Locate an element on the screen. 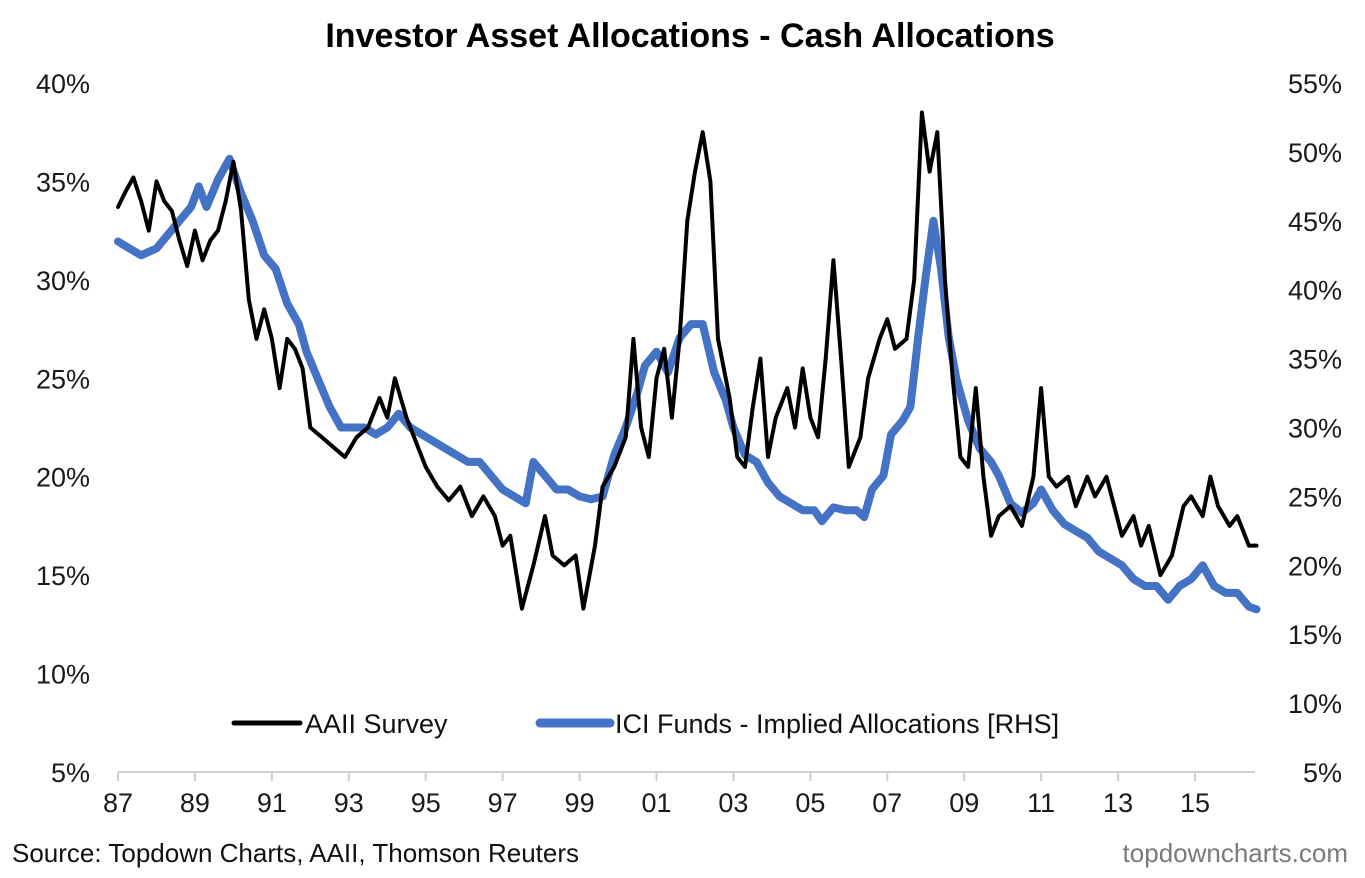 This screenshot has width=1365, height=878. x-tick-label: 11 is located at coordinates (1041, 803).